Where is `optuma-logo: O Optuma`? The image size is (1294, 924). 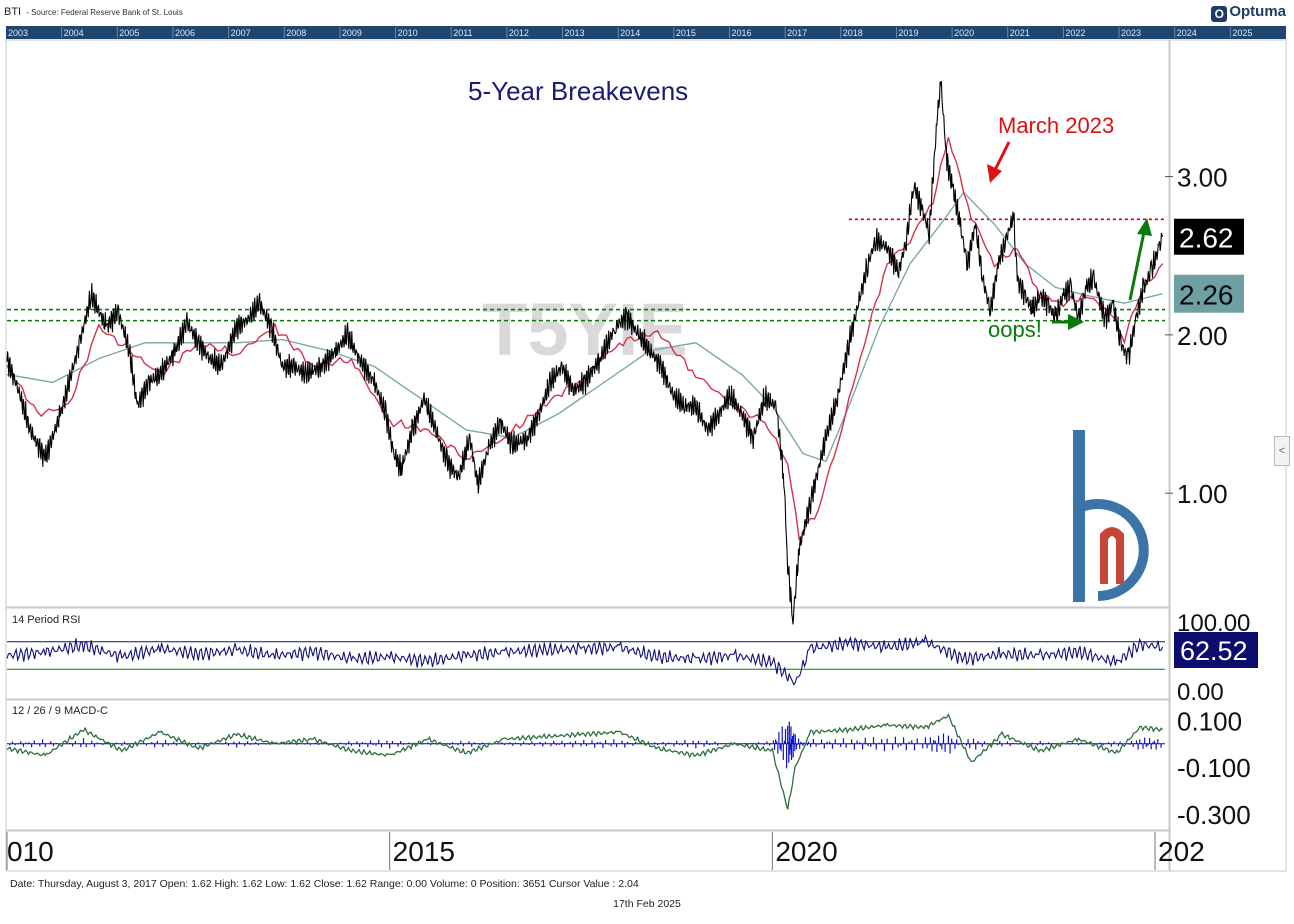 optuma-logo: O Optuma is located at coordinates (1248, 12).